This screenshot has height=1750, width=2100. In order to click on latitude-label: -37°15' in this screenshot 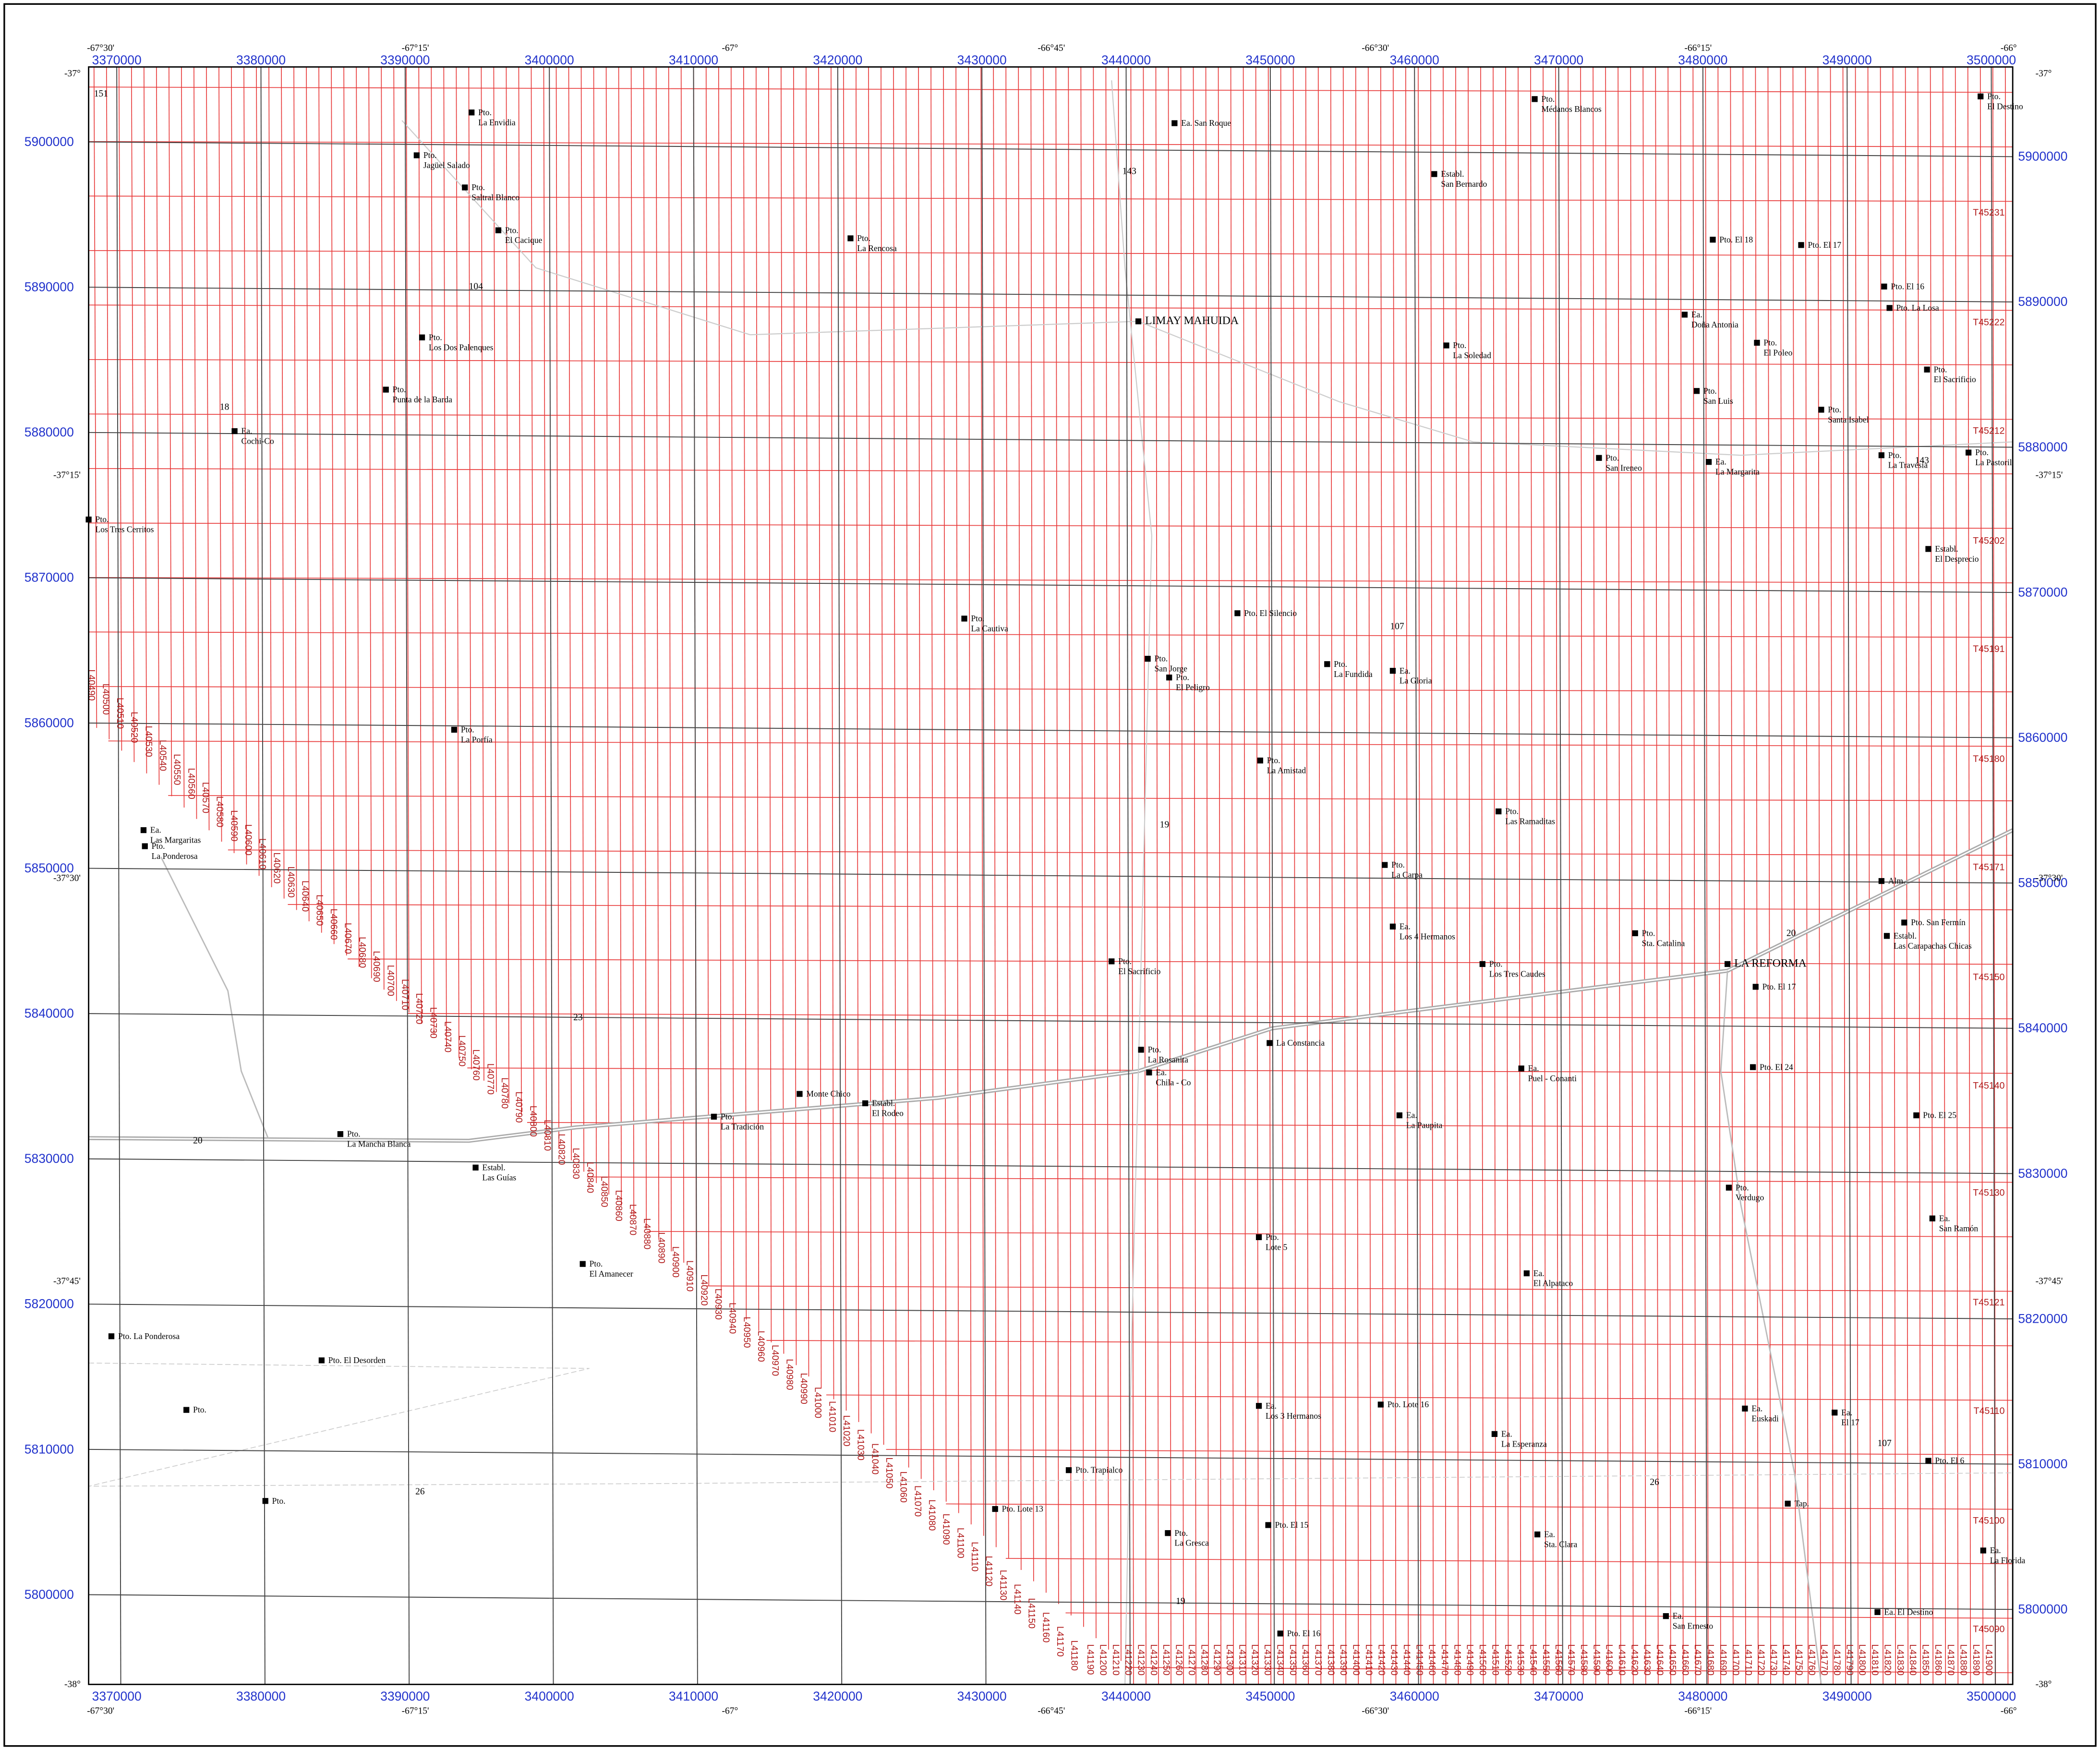, I will do `click(2049, 476)`.